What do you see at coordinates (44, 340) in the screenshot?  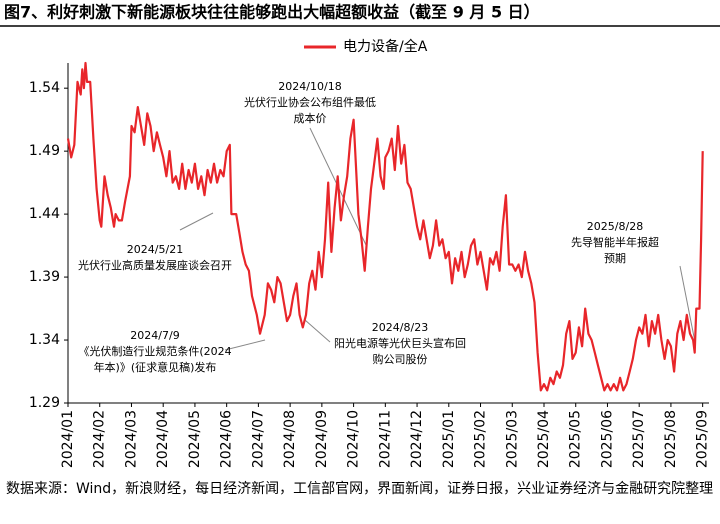 I see `y-tick-label: 1.34` at bounding box center [44, 340].